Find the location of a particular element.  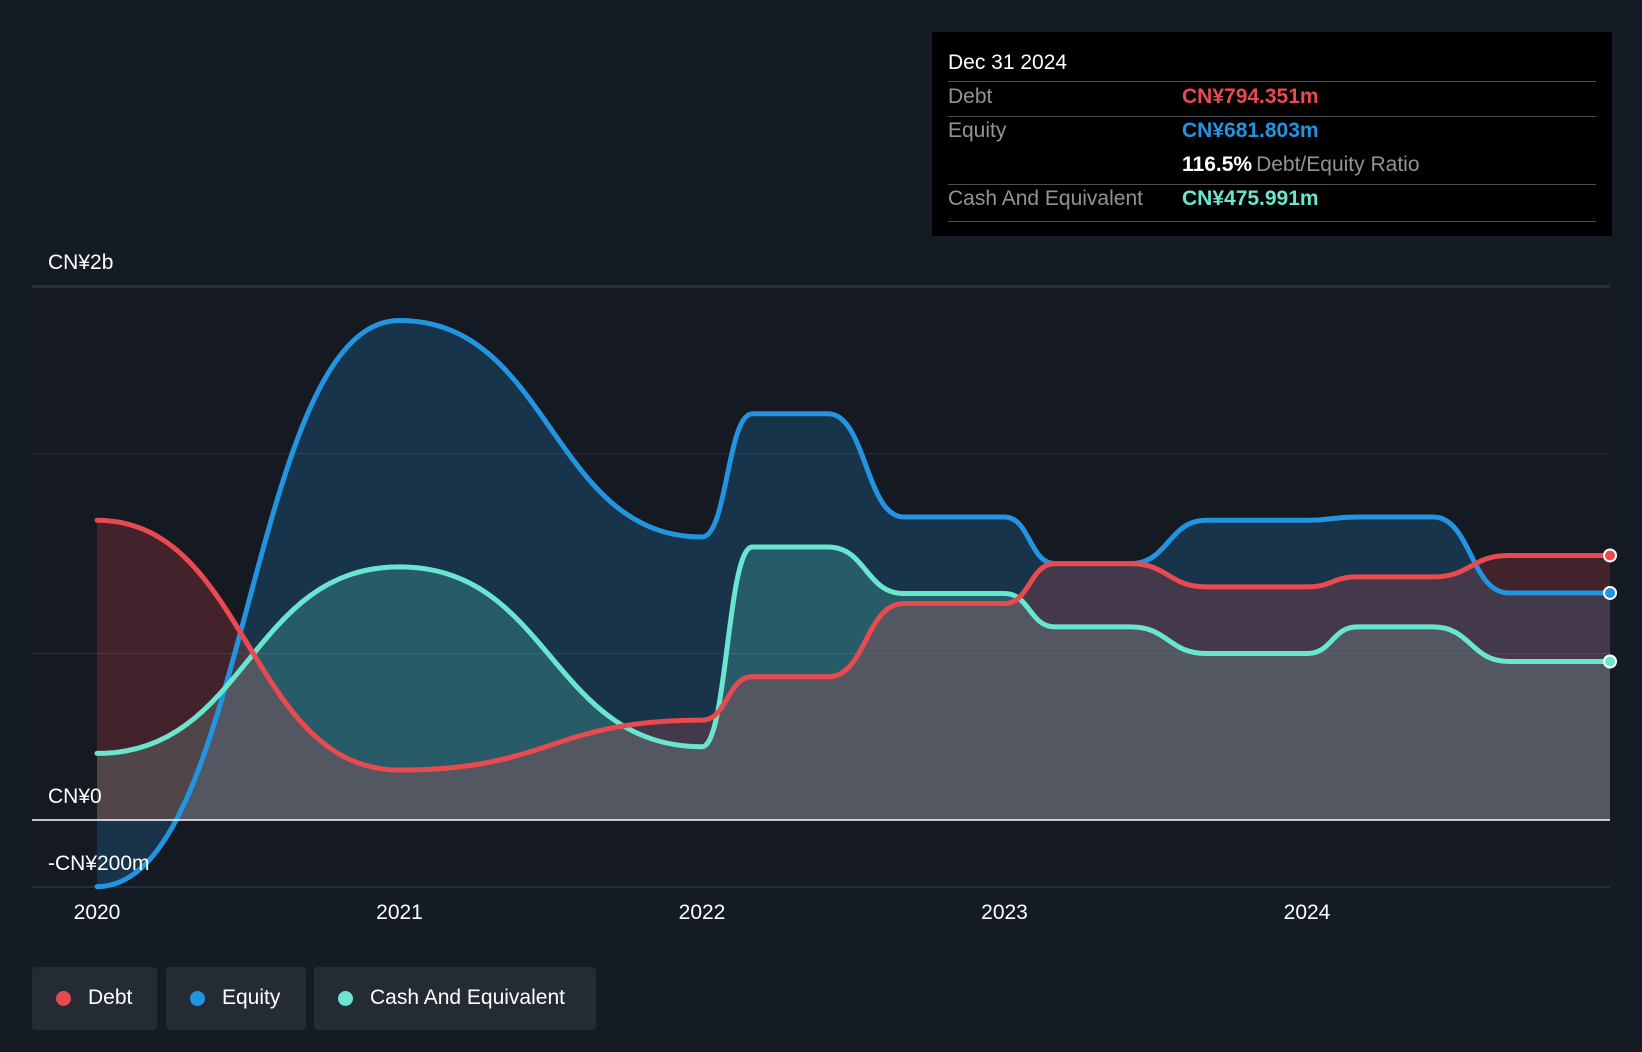

tooltip-ratio-label: Debt/Equity Ratio is located at coordinates (1338, 164).